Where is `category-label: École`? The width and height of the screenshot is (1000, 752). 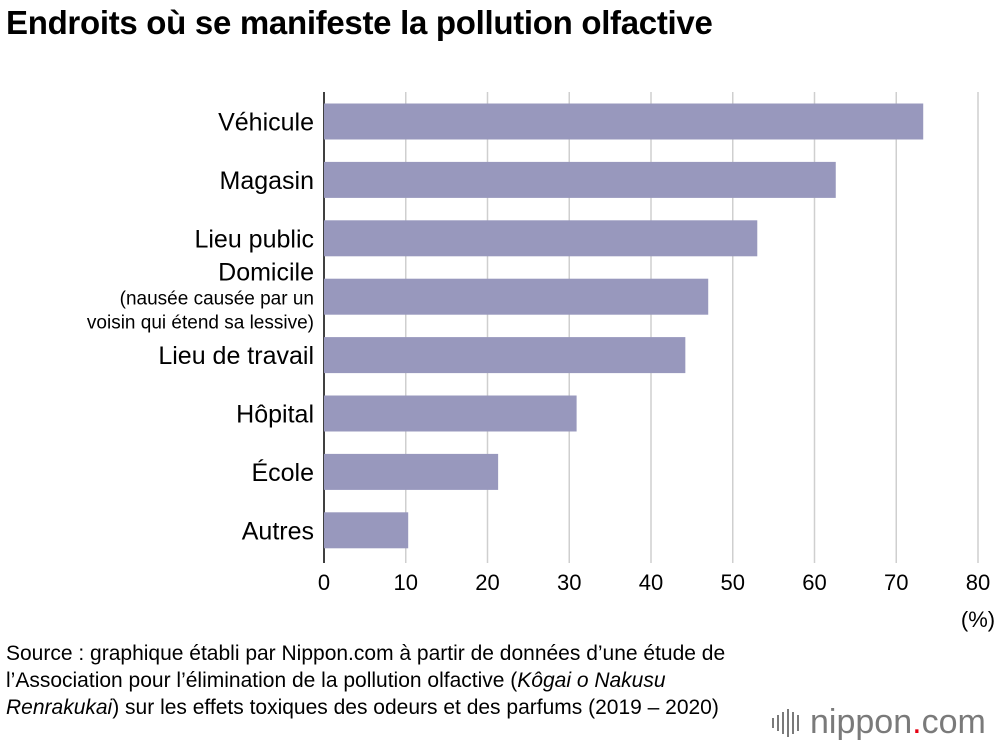 category-label: École is located at coordinates (282, 472).